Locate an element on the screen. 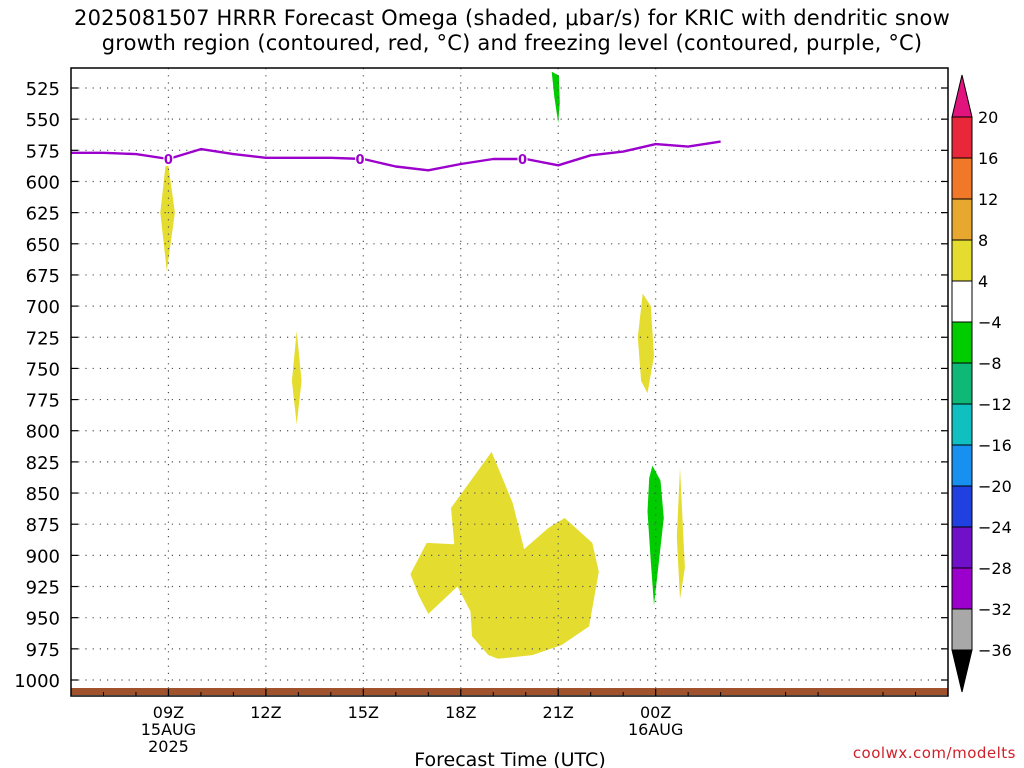  colorbar-tick-label: −32 is located at coordinates (995, 609).